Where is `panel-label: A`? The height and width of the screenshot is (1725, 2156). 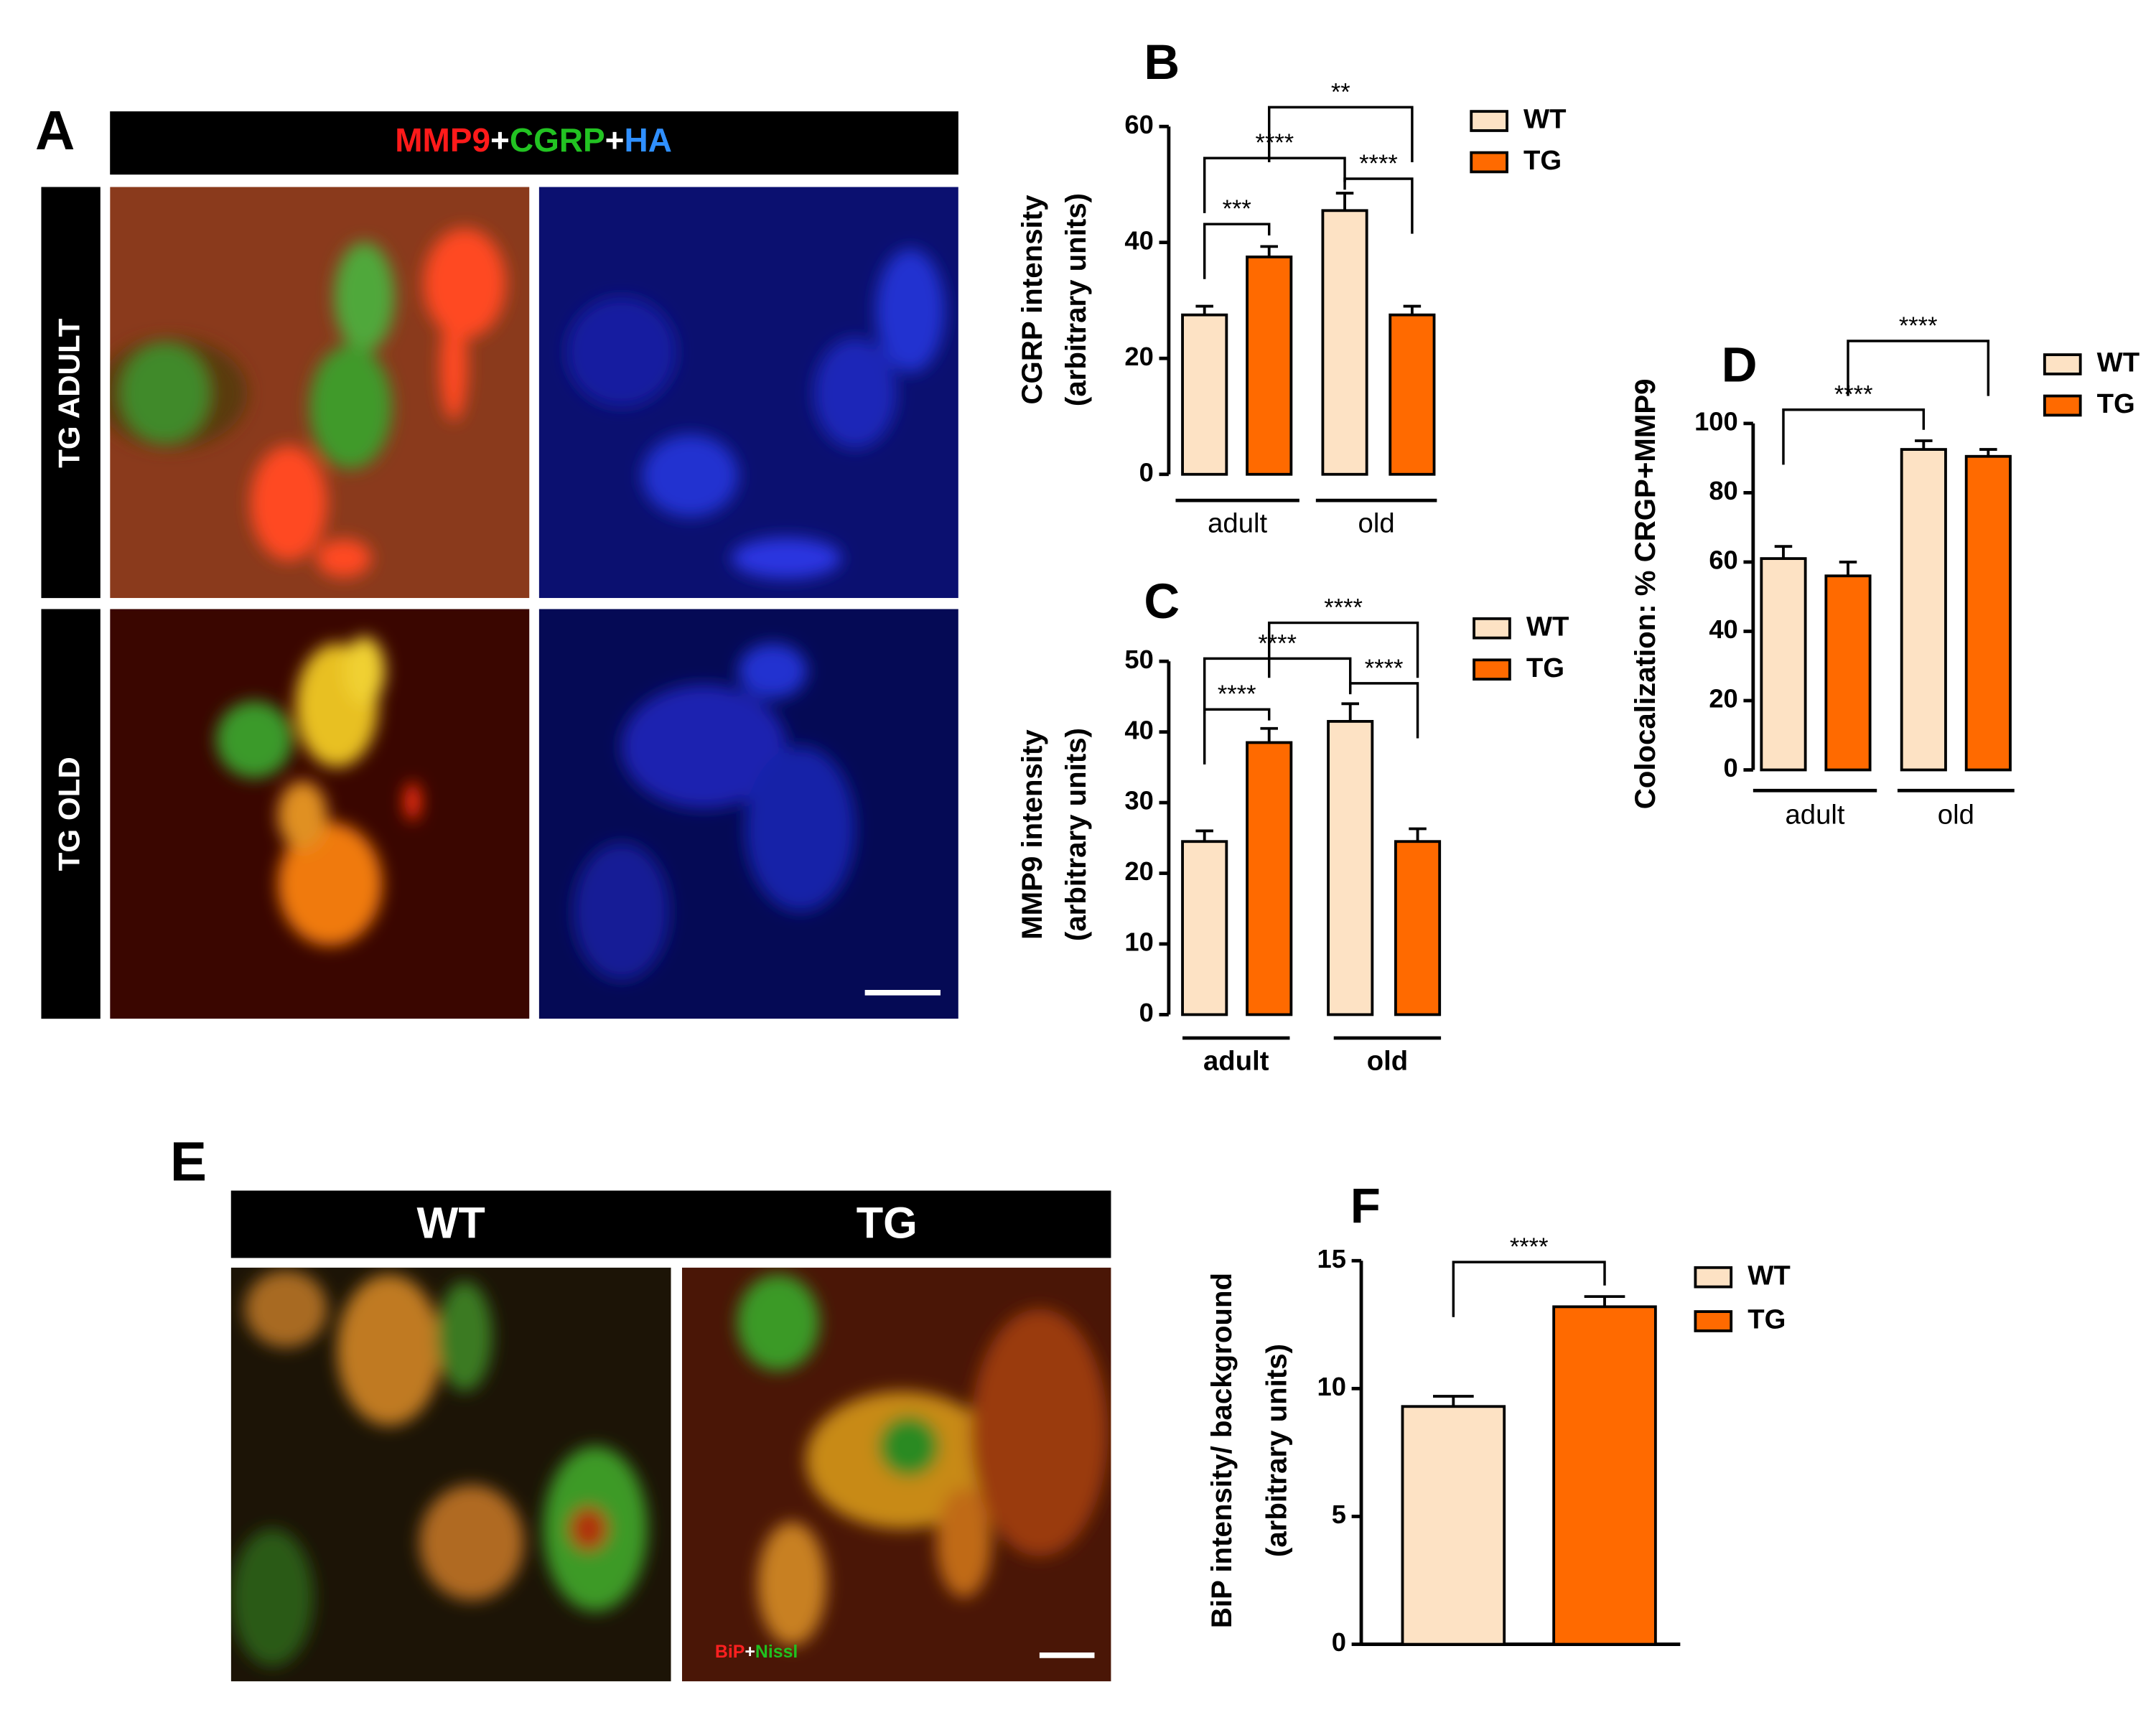 panel-label: A is located at coordinates (55, 131).